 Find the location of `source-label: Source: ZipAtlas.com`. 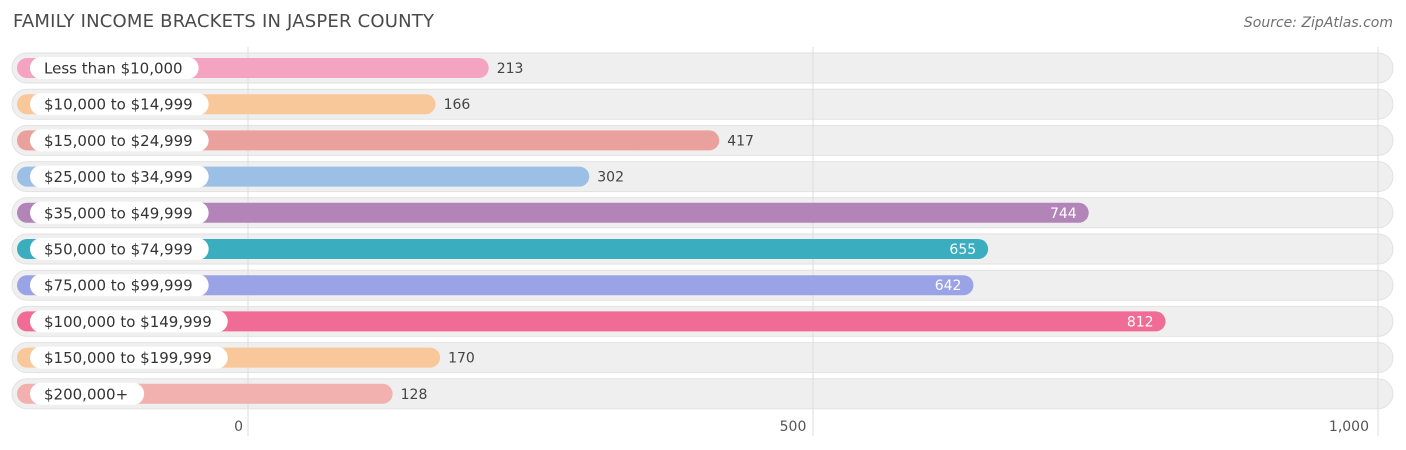

source-label: Source: ZipAtlas.com is located at coordinates (1318, 23).